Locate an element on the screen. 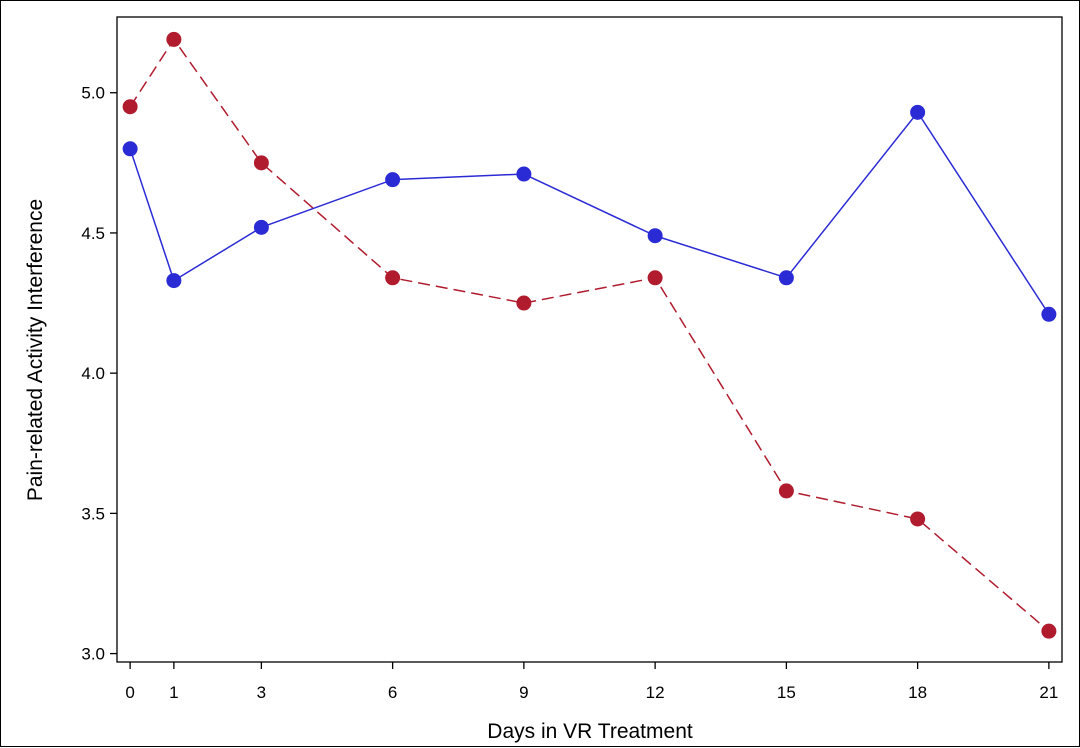 The height and width of the screenshot is (748, 1080). x-tick-label: 0 is located at coordinates (129, 692).